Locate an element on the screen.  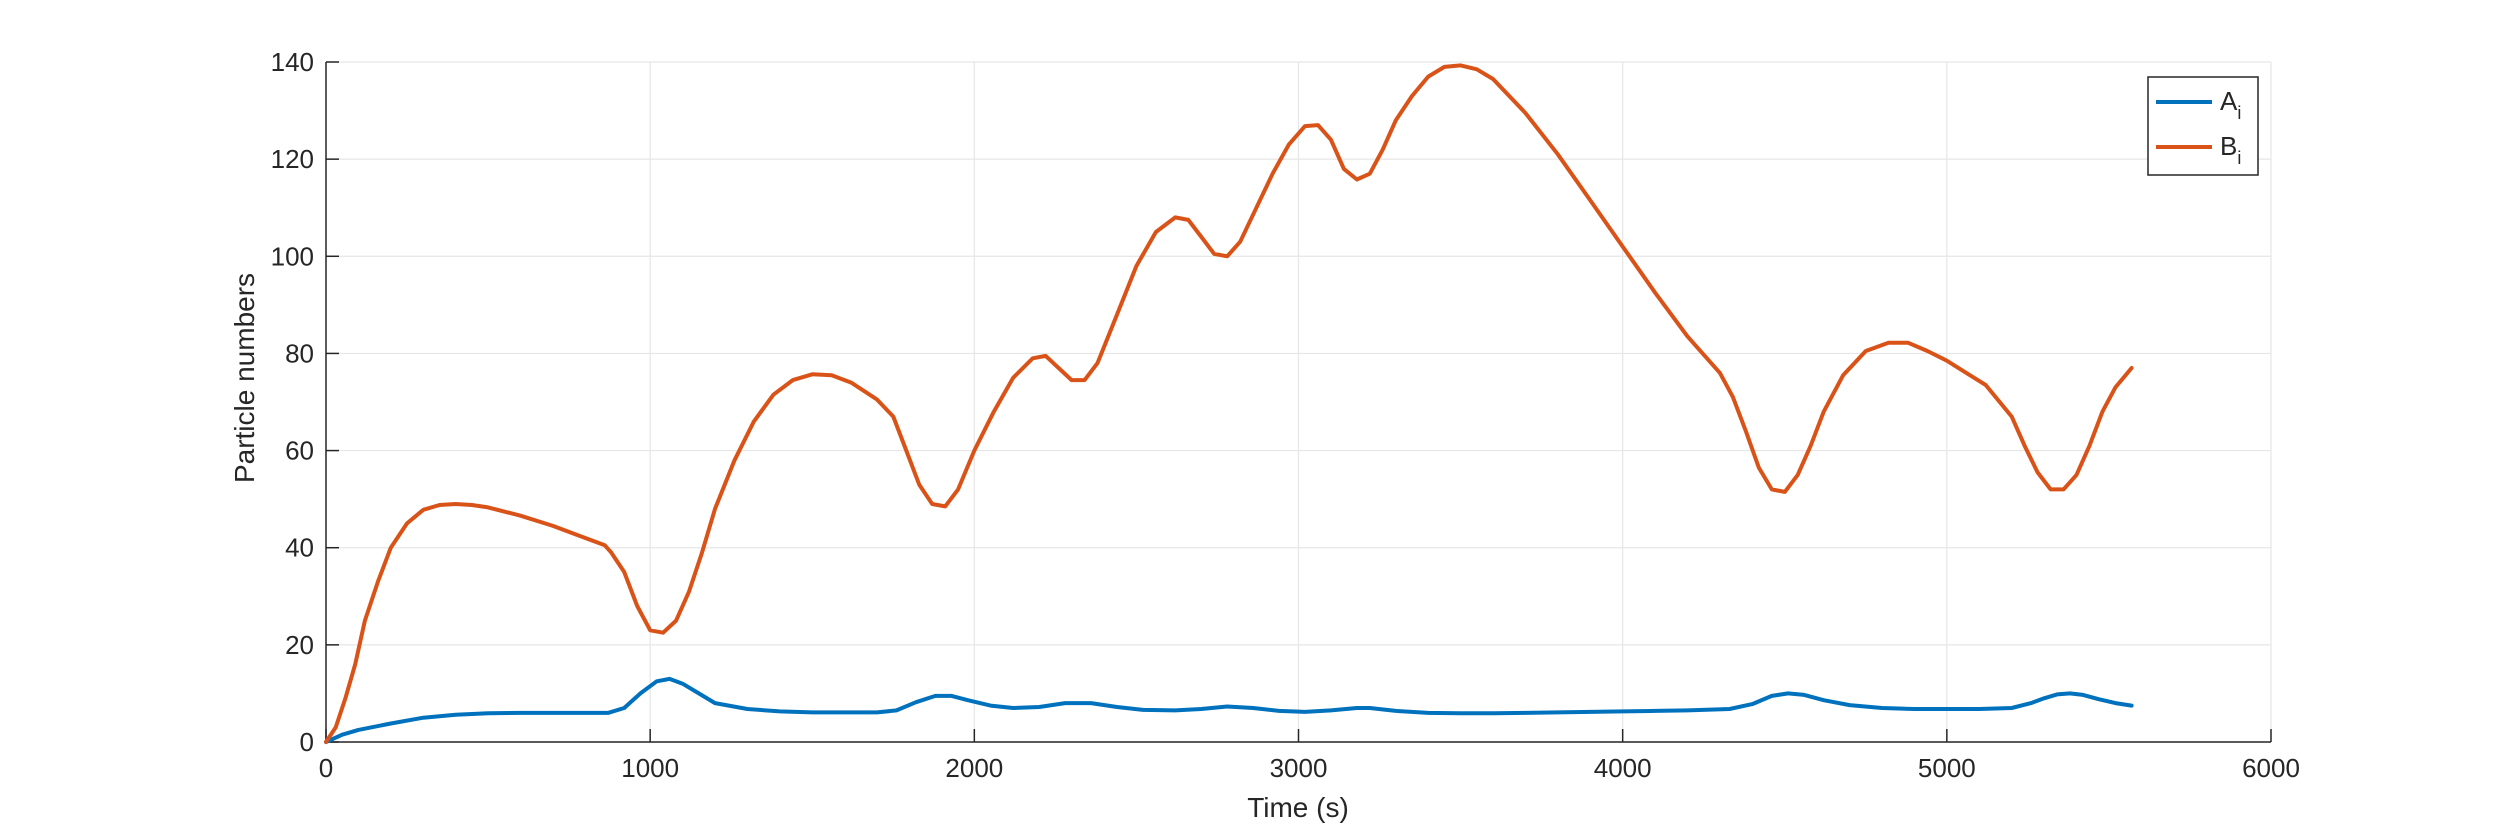
legend-box is located at coordinates (2203, 126).